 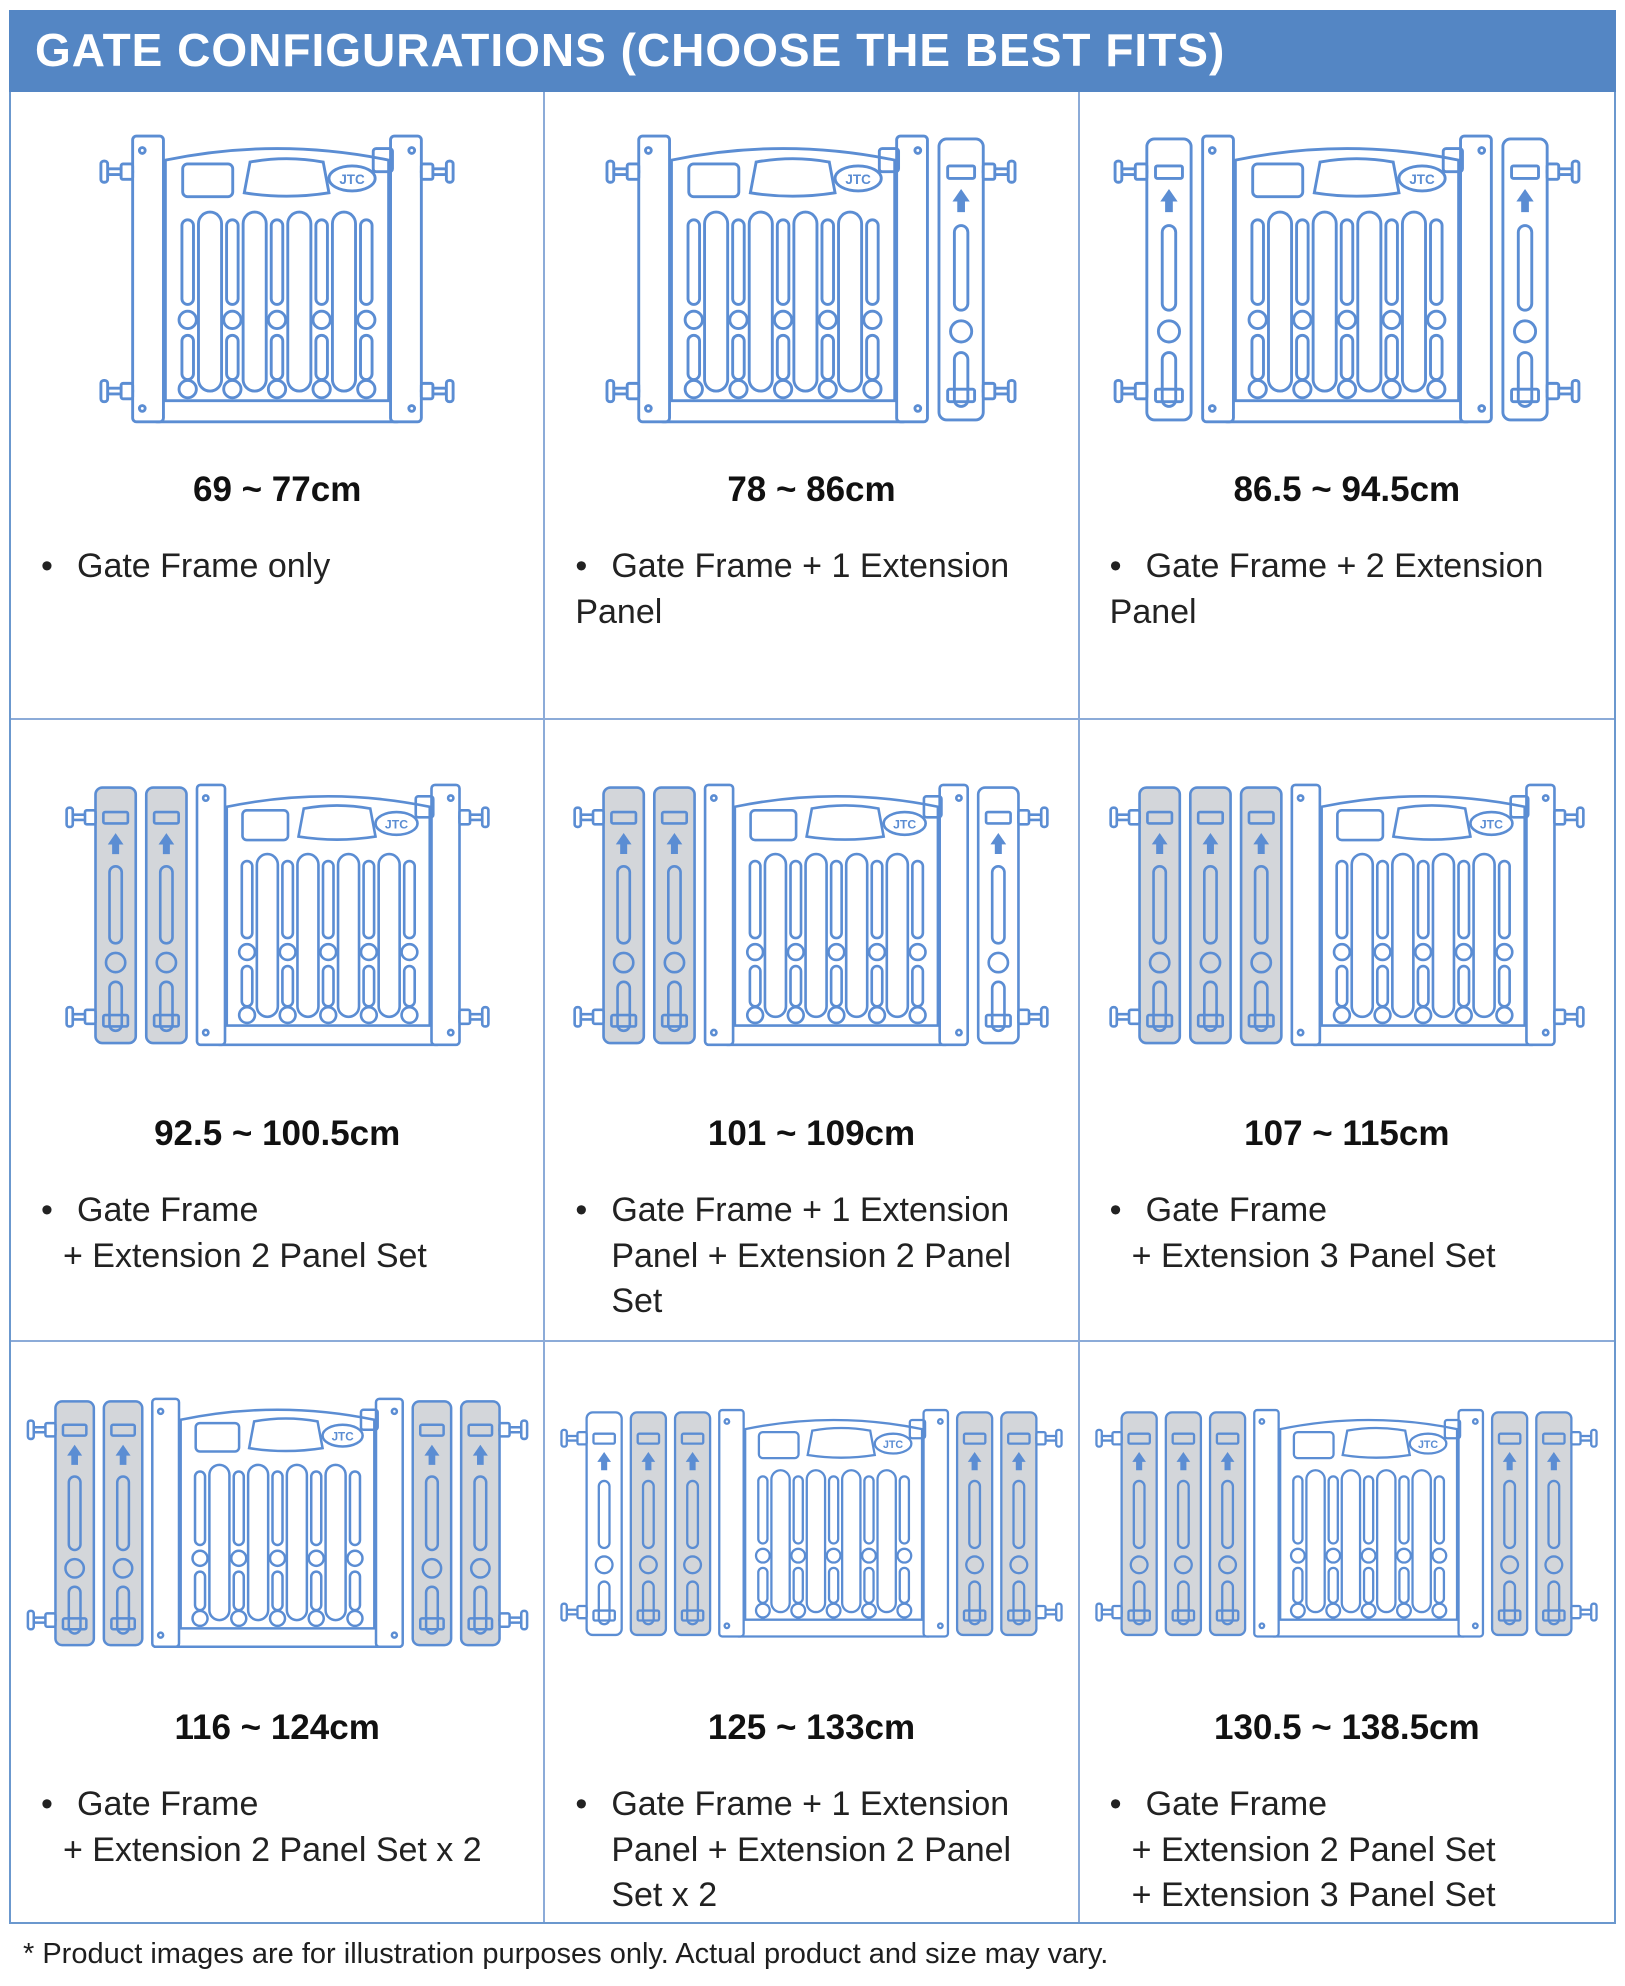 I want to click on config-description: • Gate Frame + 2 Extension Panel, so click(x=1347, y=589).